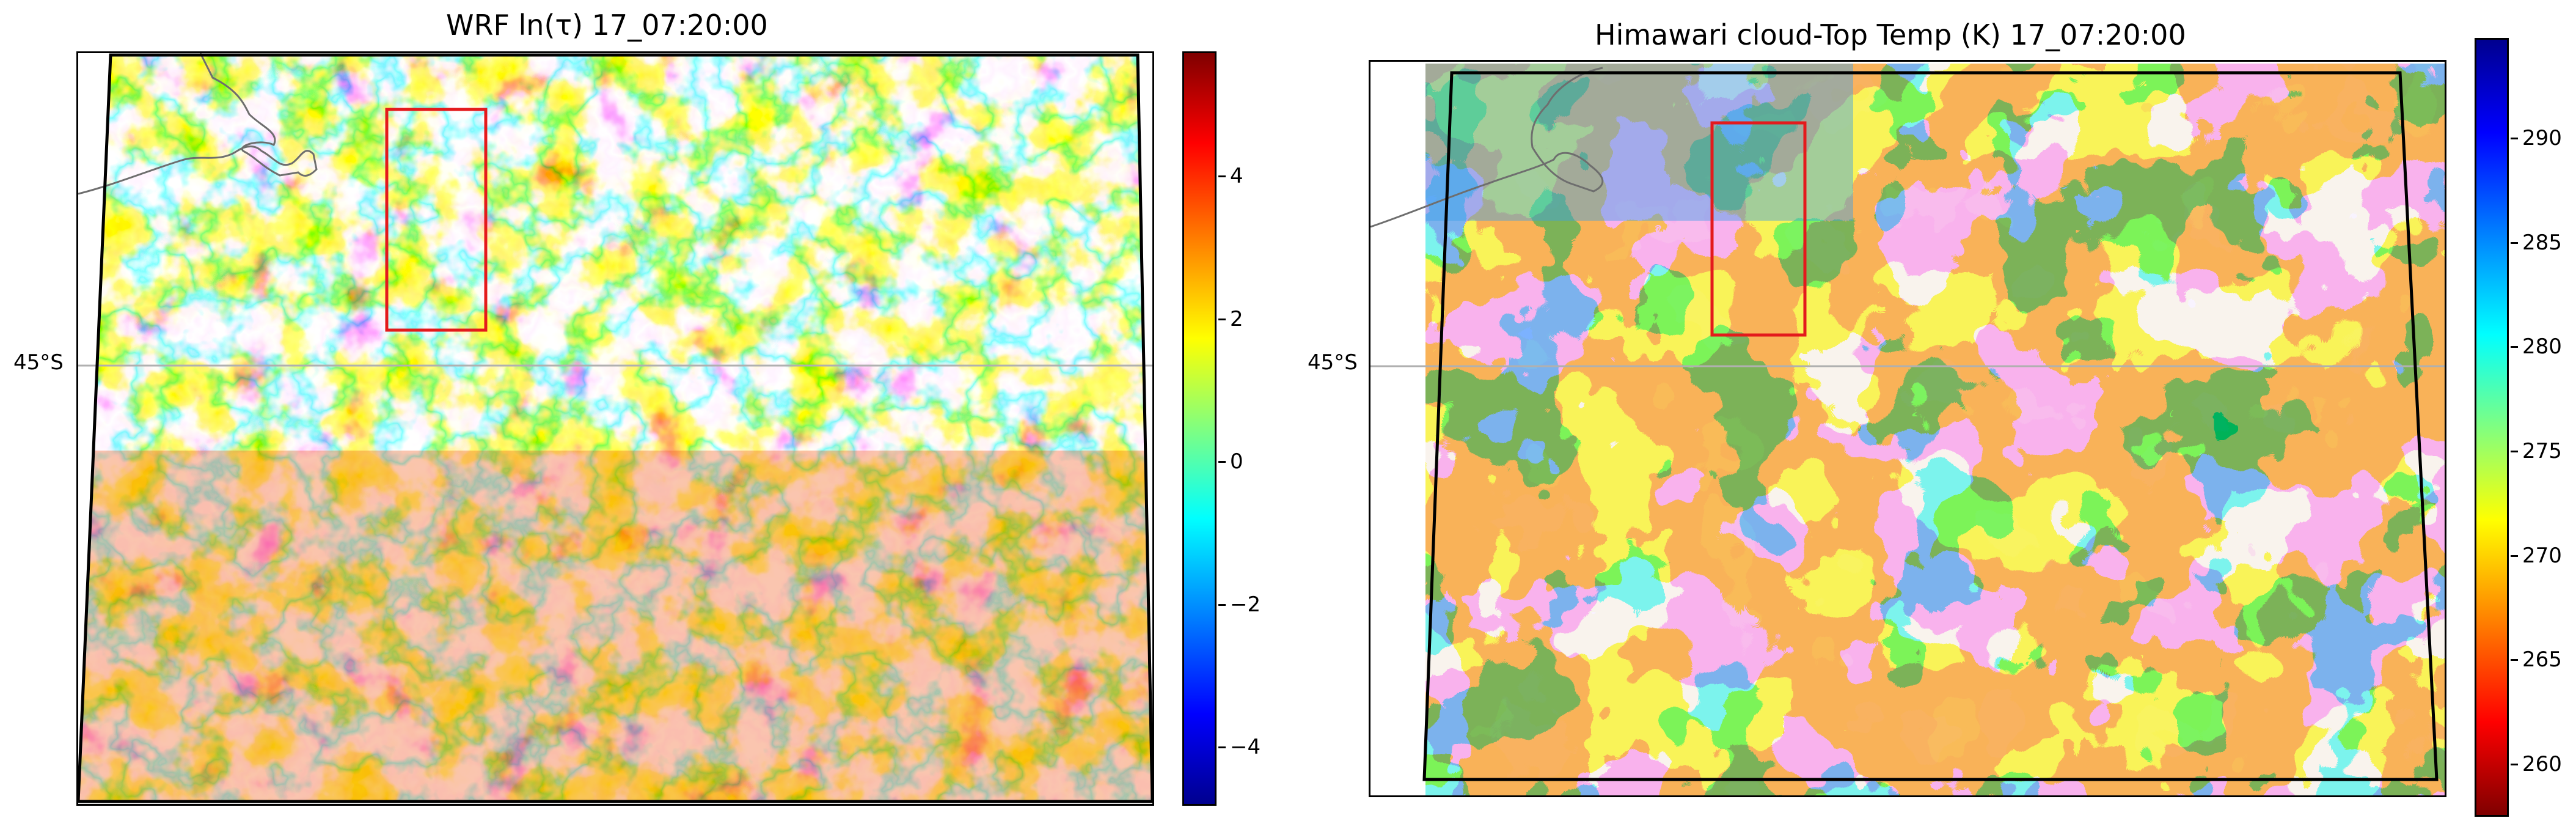 The image size is (2576, 829). What do you see at coordinates (1758, 229) in the screenshot?
I see `right-region-box` at bounding box center [1758, 229].